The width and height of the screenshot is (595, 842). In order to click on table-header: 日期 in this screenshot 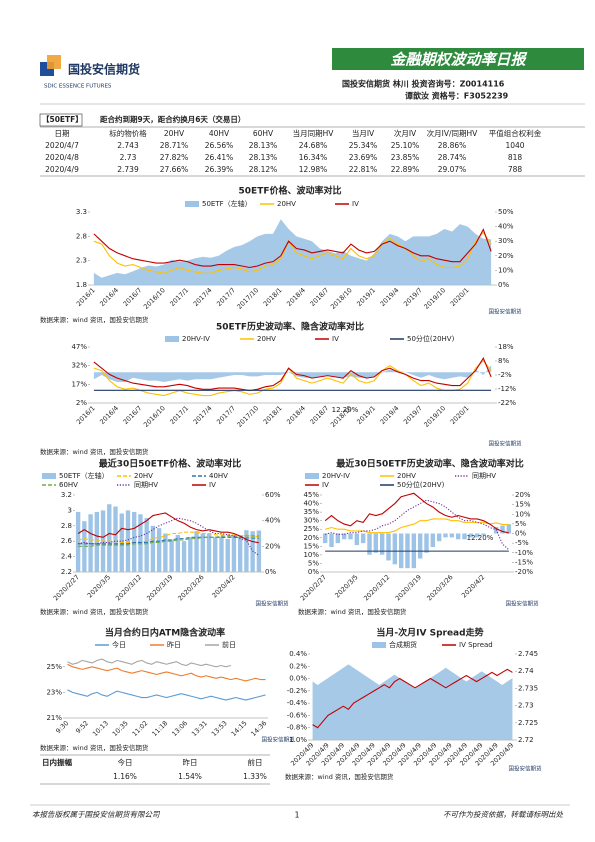, I will do `click(62, 133)`.